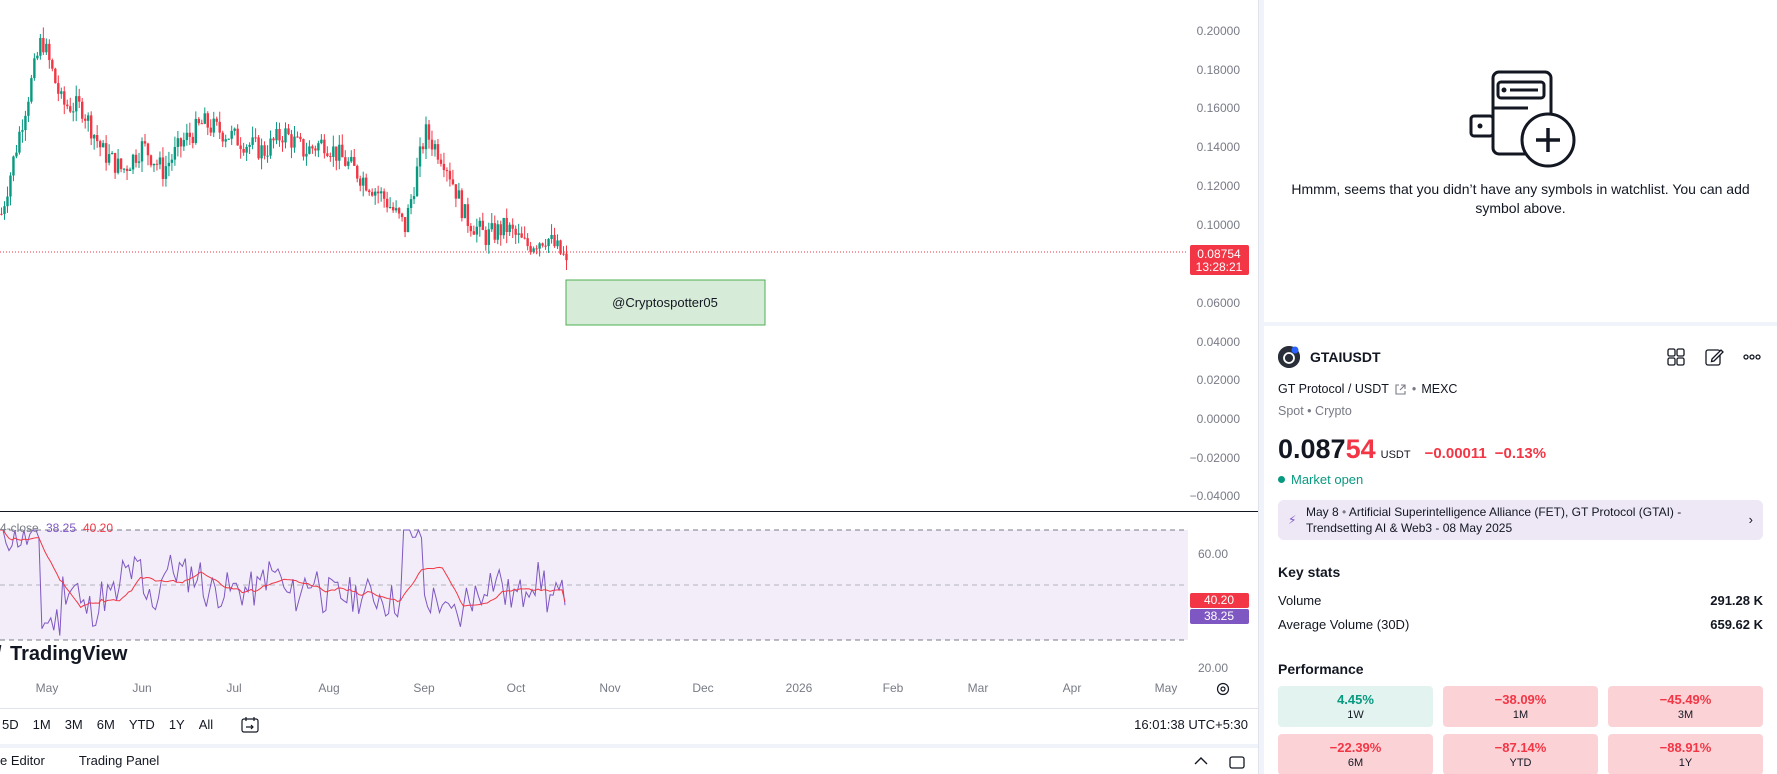 This screenshot has height=774, width=1777. Describe the element at coordinates (1191, 724) in the screenshot. I see `clock-readout: 16:01:38 UTC+5:30` at that location.